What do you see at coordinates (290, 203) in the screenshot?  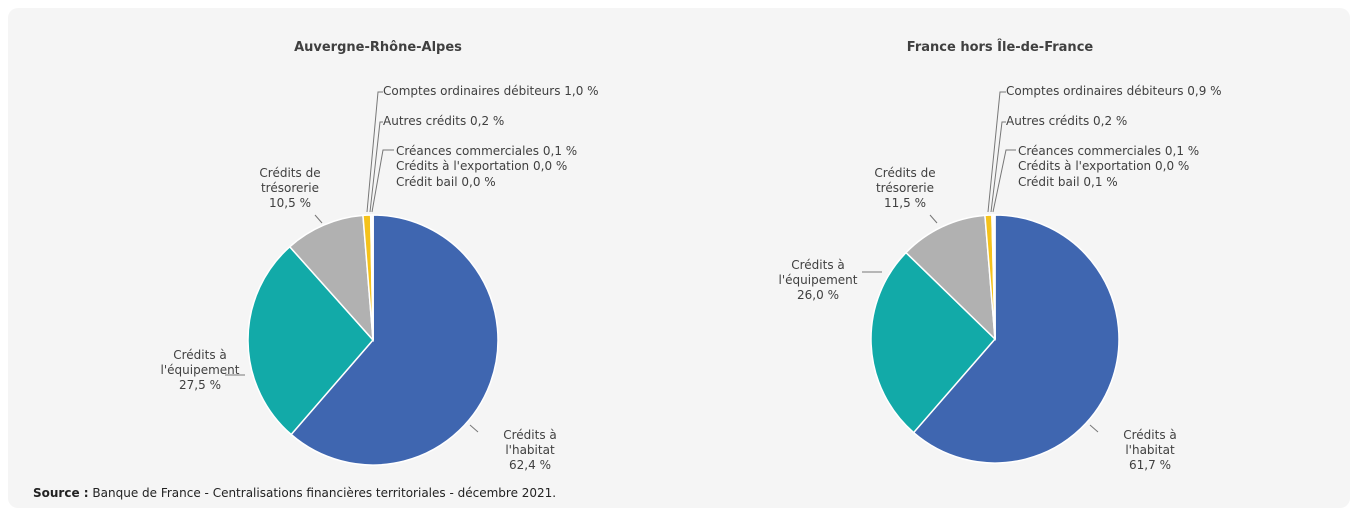 I see `slice-value: 10,5 %` at bounding box center [290, 203].